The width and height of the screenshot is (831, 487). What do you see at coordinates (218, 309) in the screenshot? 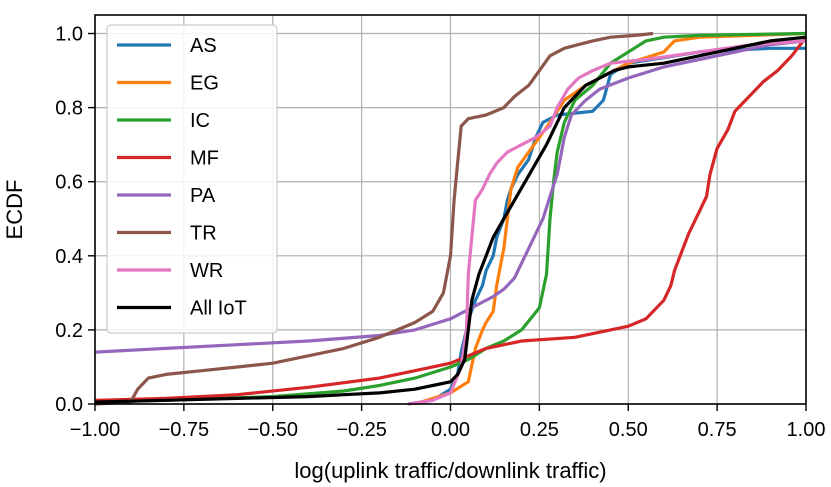
I see `legend-entry-label: All IoT` at bounding box center [218, 309].